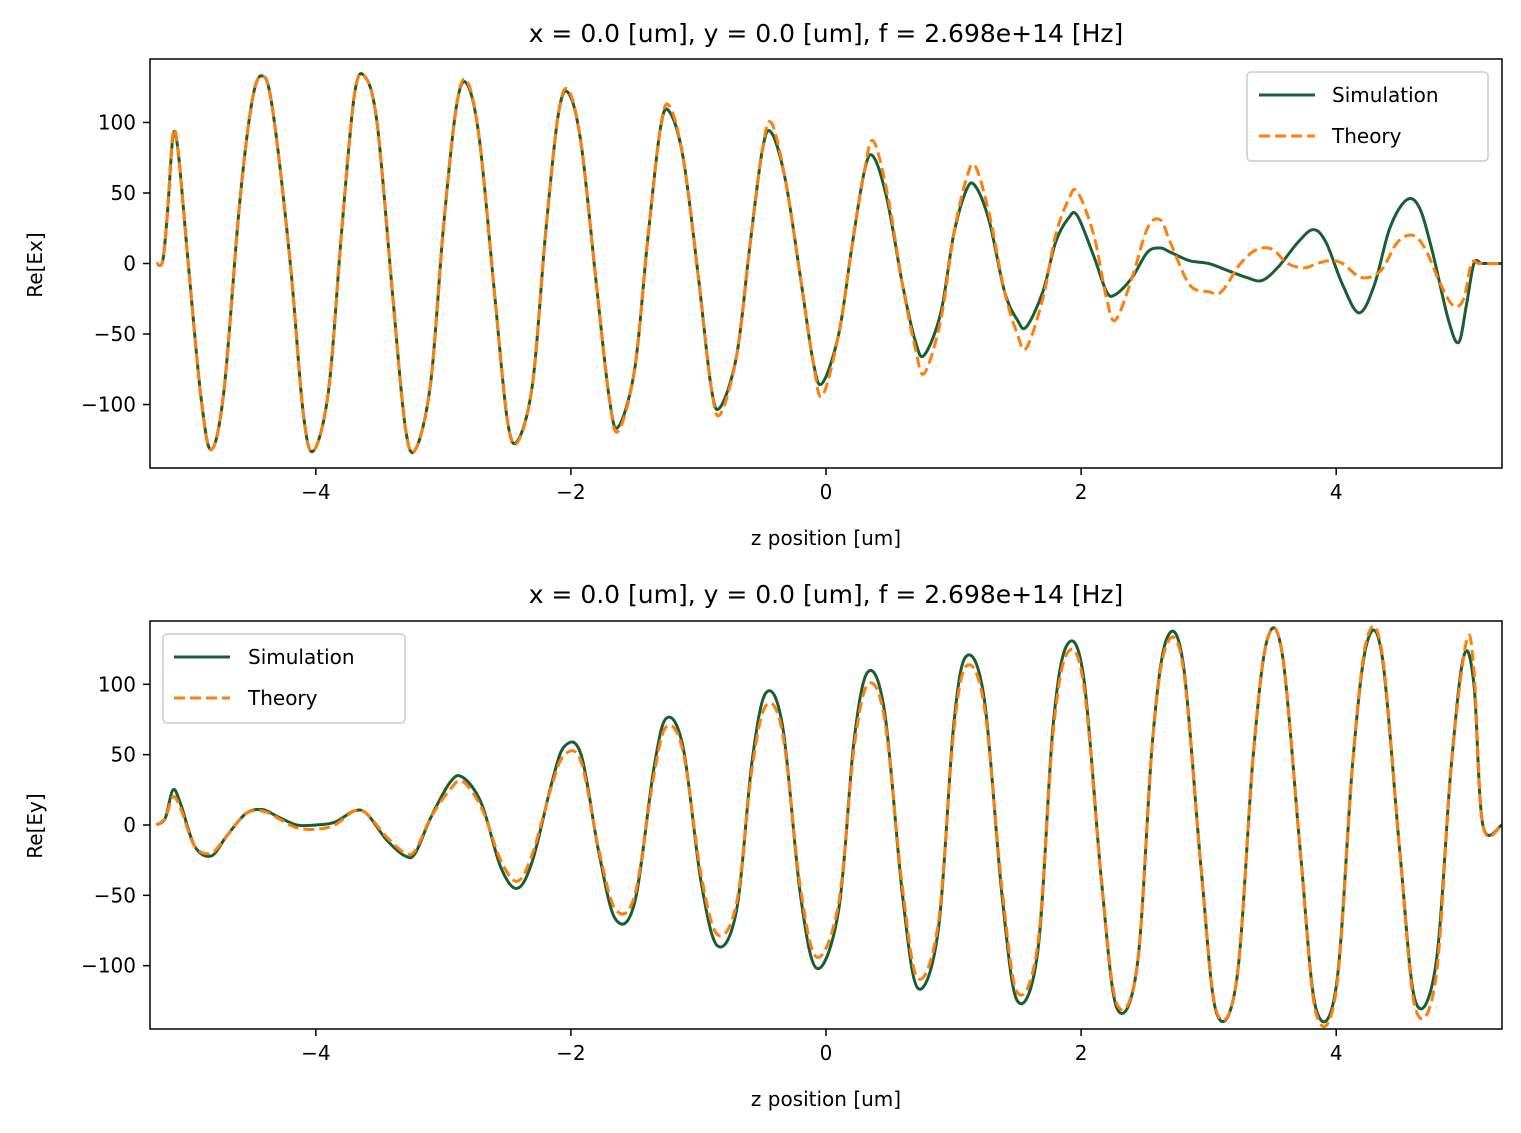 The width and height of the screenshot is (1521, 1133). Describe the element at coordinates (284, 678) in the screenshot. I see `chart-ey-legend: Simulation Theory` at that location.